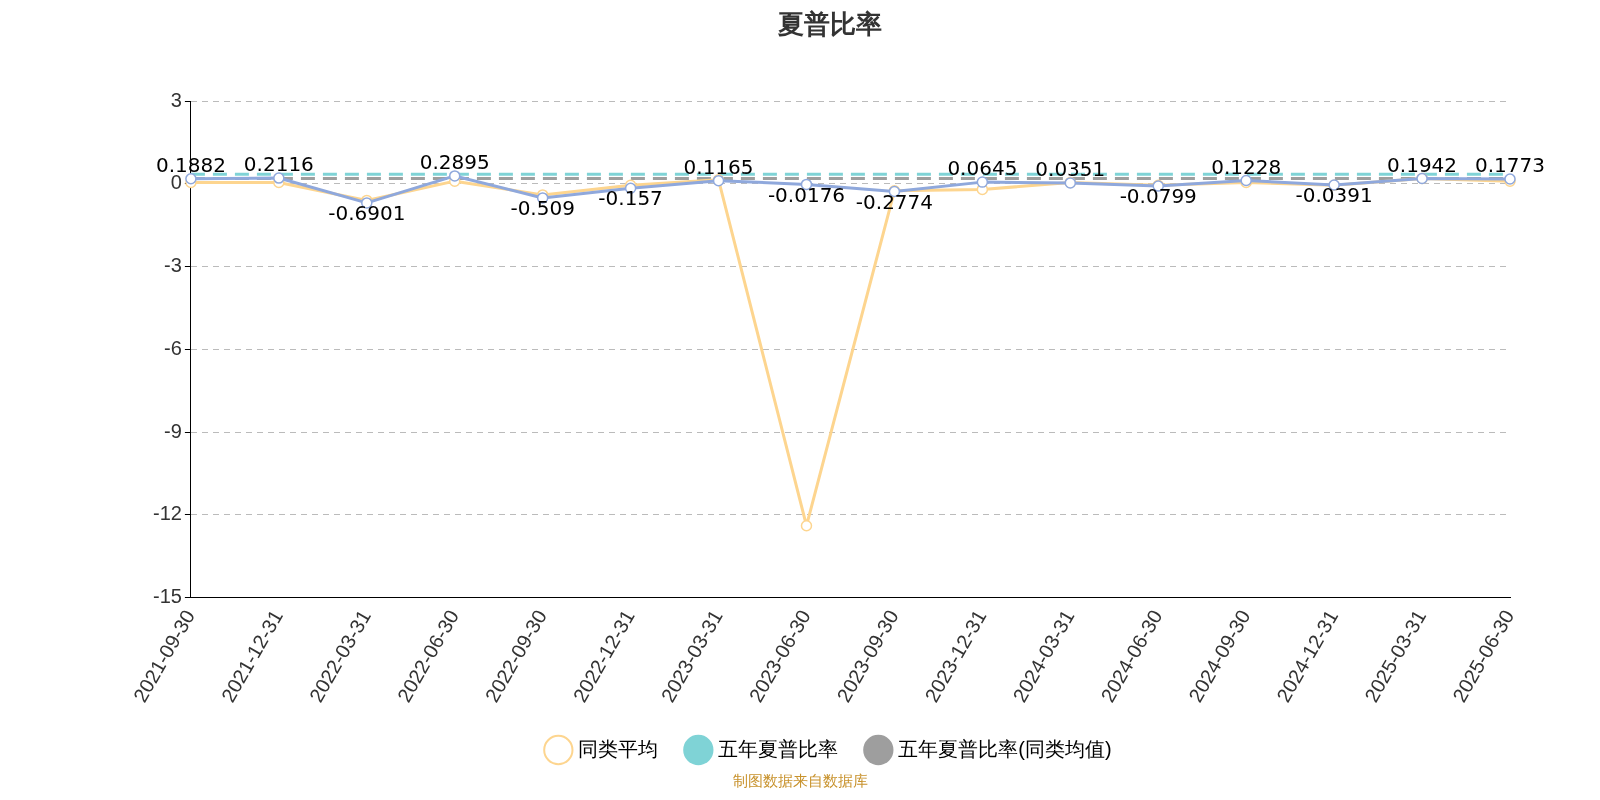 The image size is (1600, 800). I want to click on data-label: 0.1165, so click(718, 166).